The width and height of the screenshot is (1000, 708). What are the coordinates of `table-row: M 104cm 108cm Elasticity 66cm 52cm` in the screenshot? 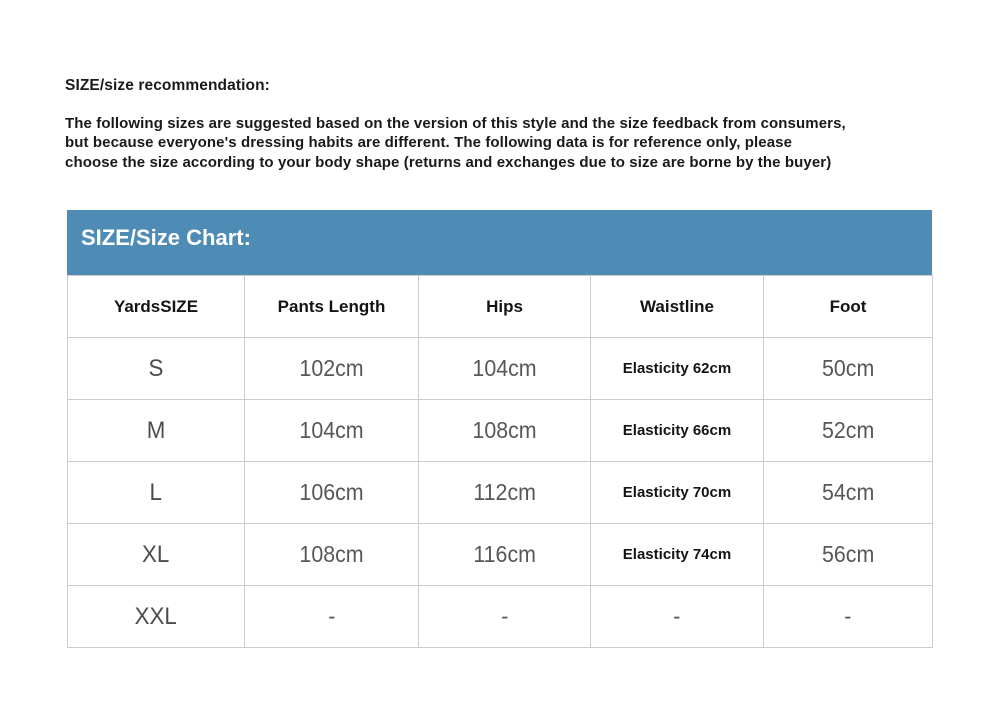 It's located at (500, 430).